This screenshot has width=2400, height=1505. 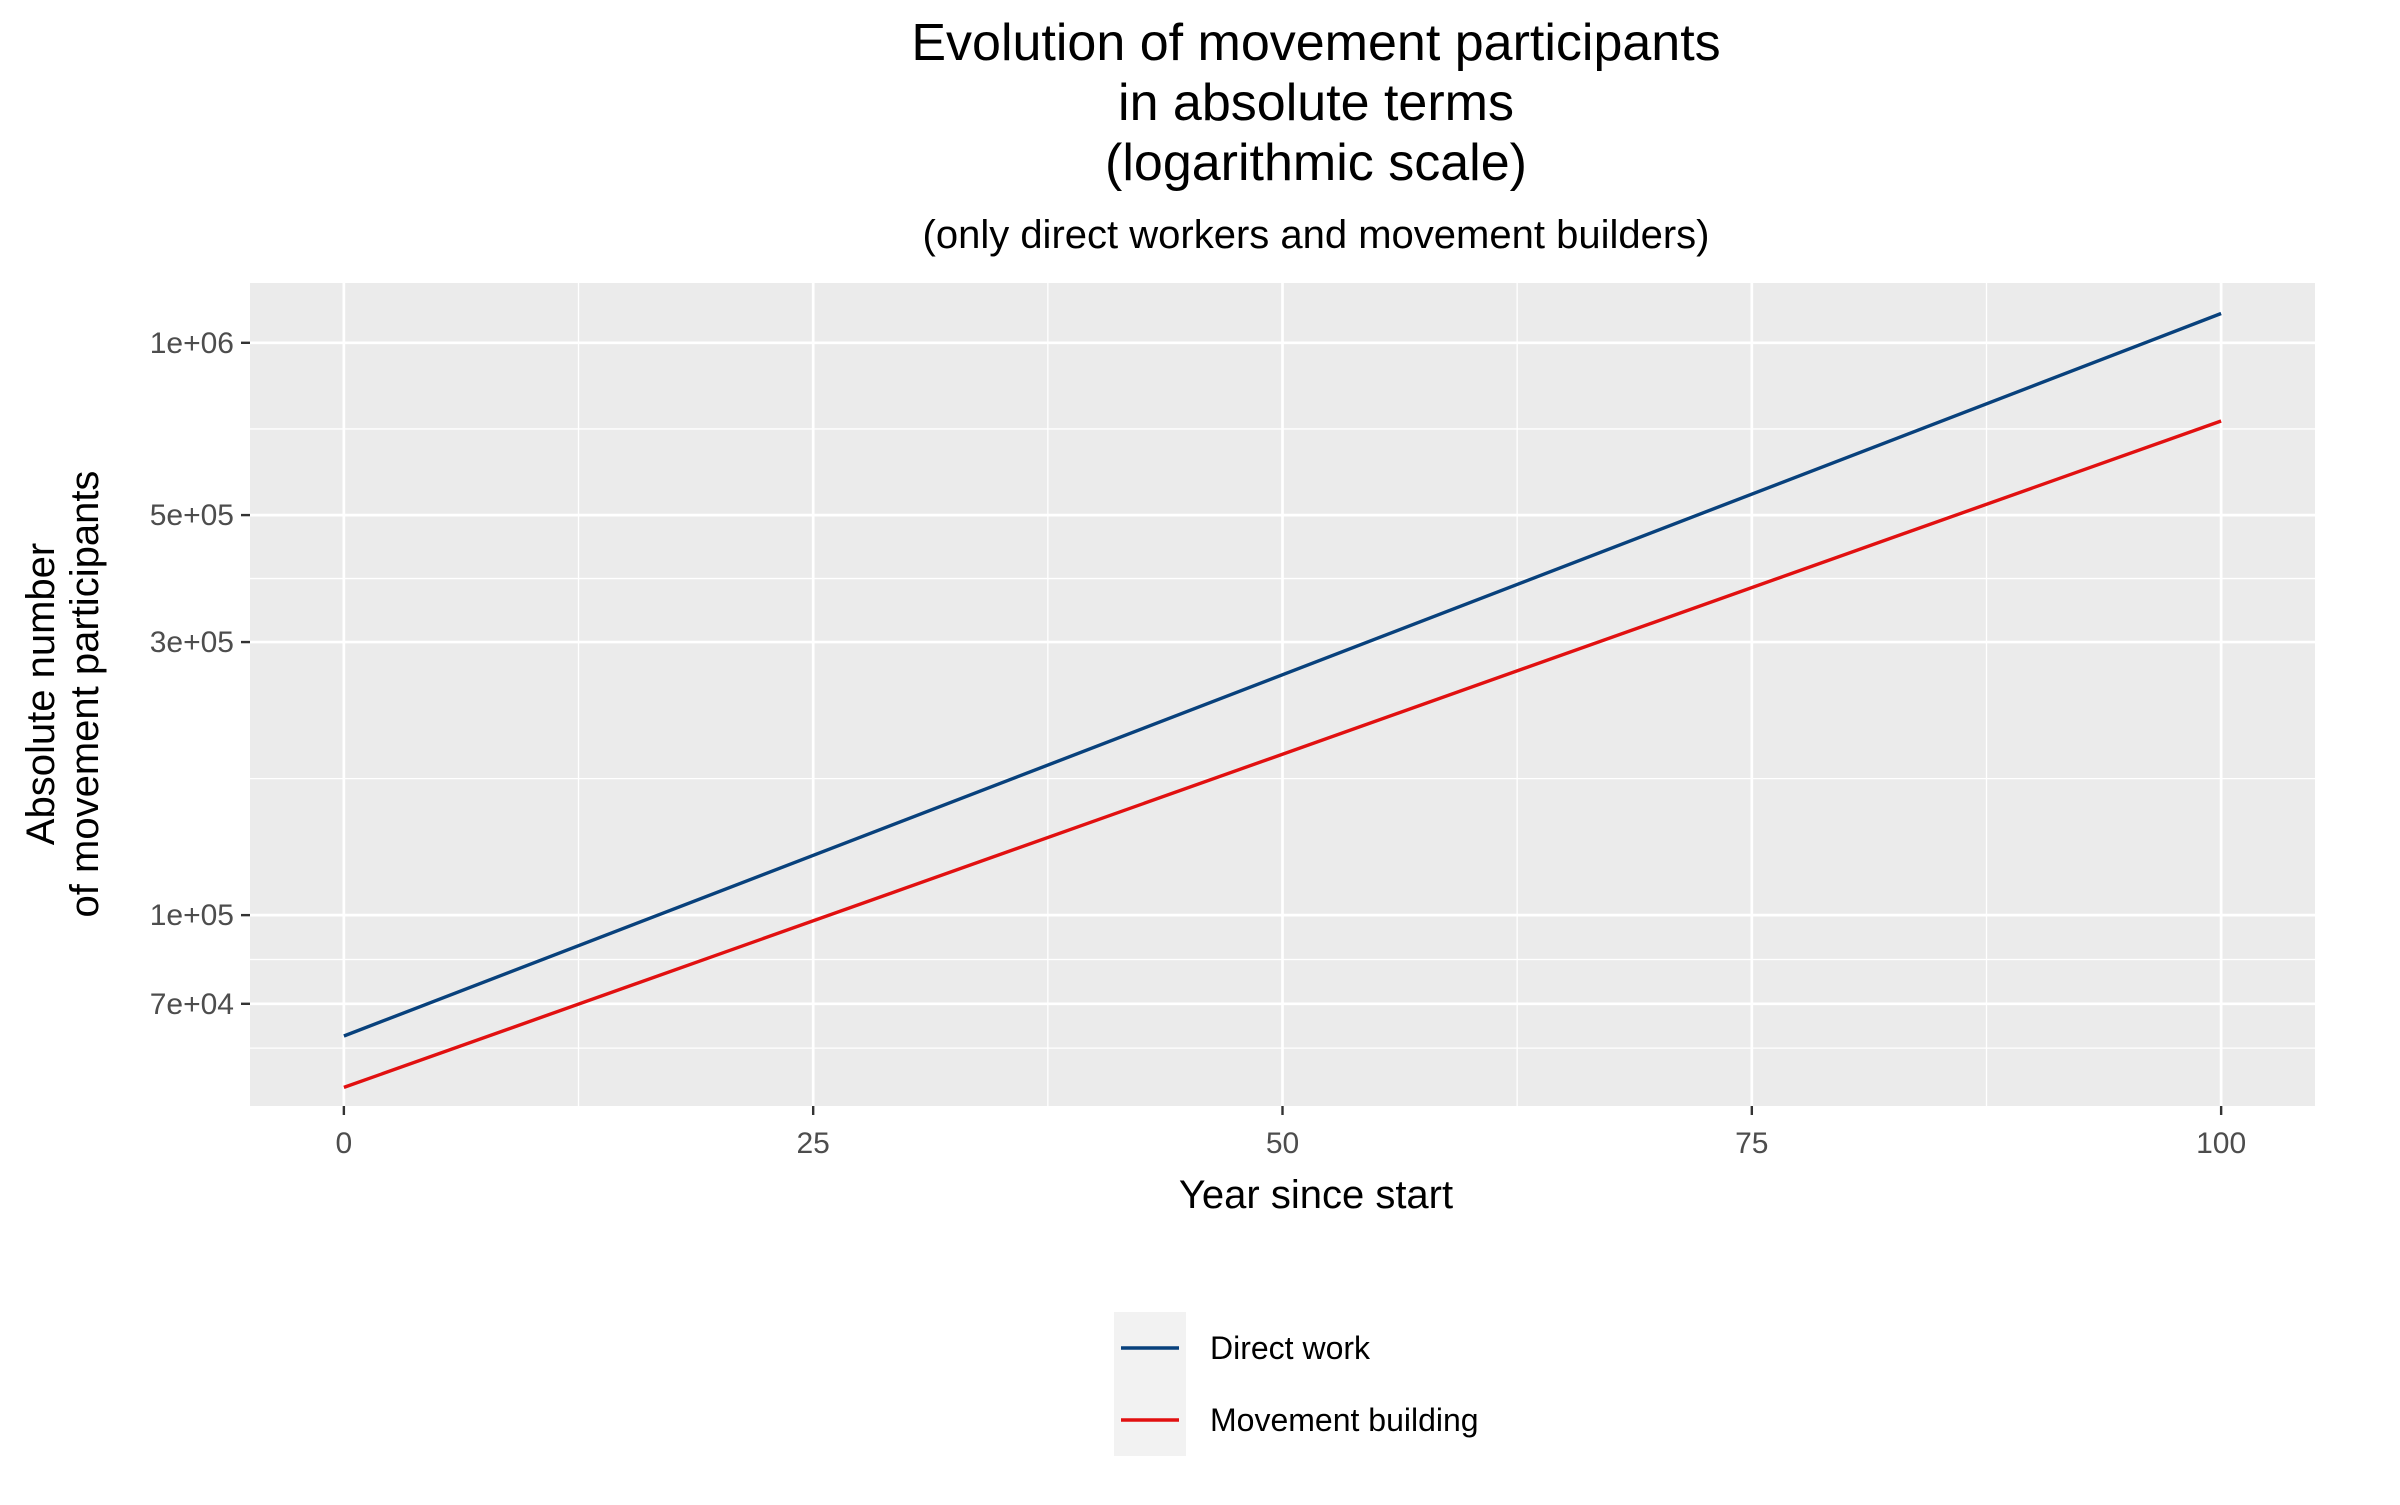 I want to click on x-tick-label: 100, so click(x=2221, y=1143).